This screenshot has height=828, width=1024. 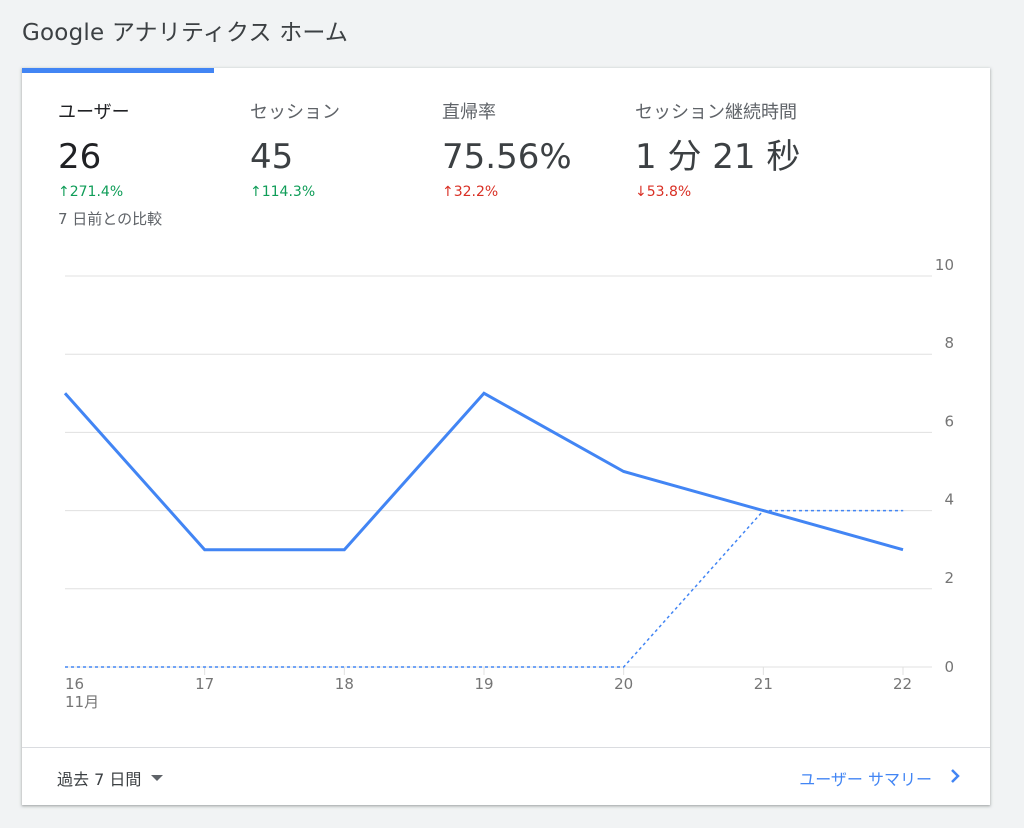 What do you see at coordinates (623, 684) in the screenshot?
I see `x-tick-label: 20` at bounding box center [623, 684].